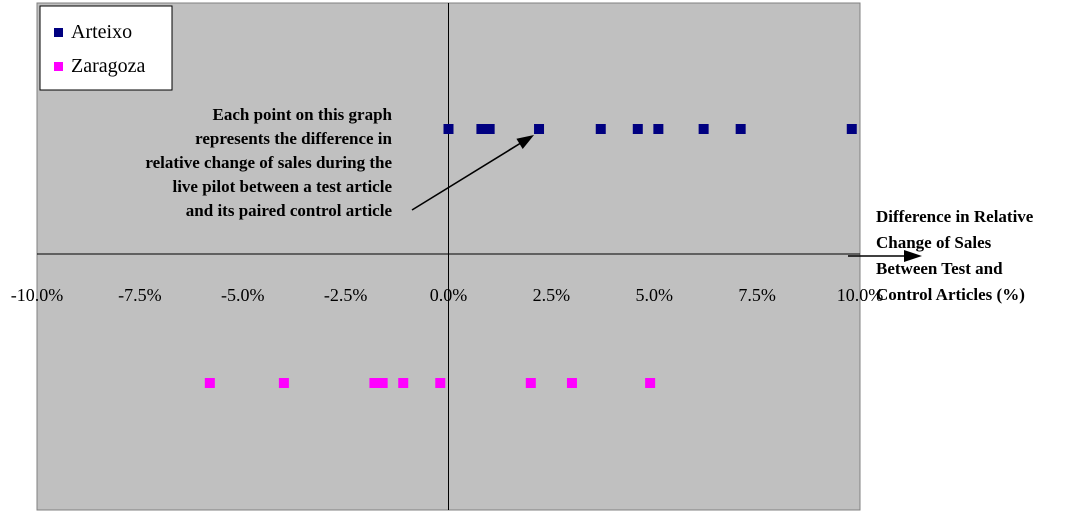 The height and width of the screenshot is (512, 1089). What do you see at coordinates (552, 295) in the screenshot?
I see `x-tick-label: 2.5%` at bounding box center [552, 295].